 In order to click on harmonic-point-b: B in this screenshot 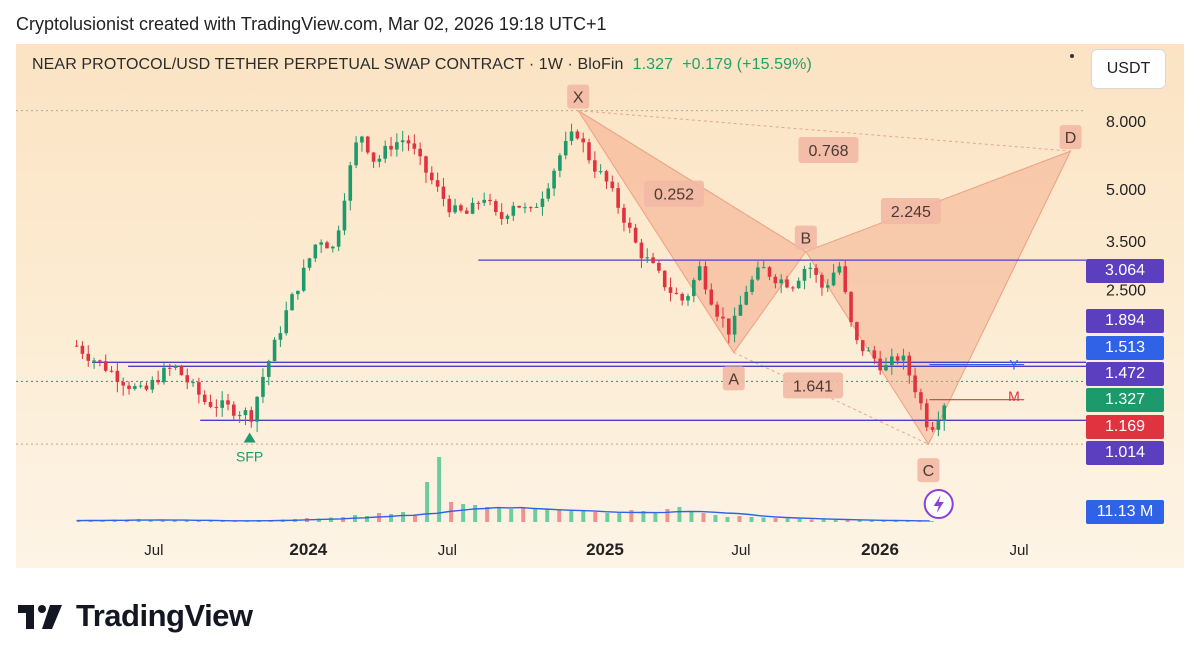, I will do `click(806, 239)`.